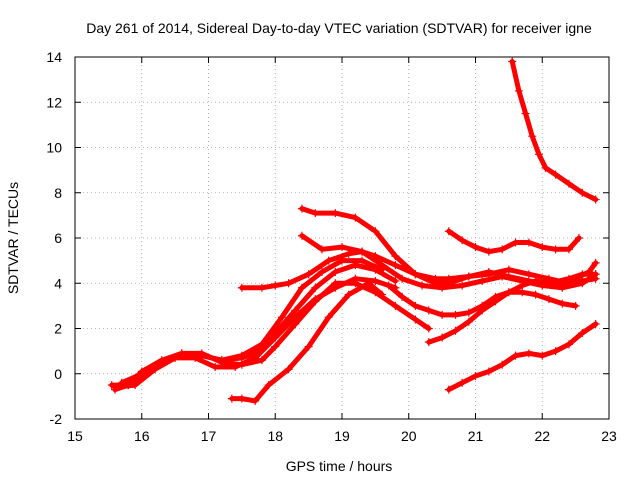  Describe the element at coordinates (54, 102) in the screenshot. I see `y-tick-label: 12` at that location.